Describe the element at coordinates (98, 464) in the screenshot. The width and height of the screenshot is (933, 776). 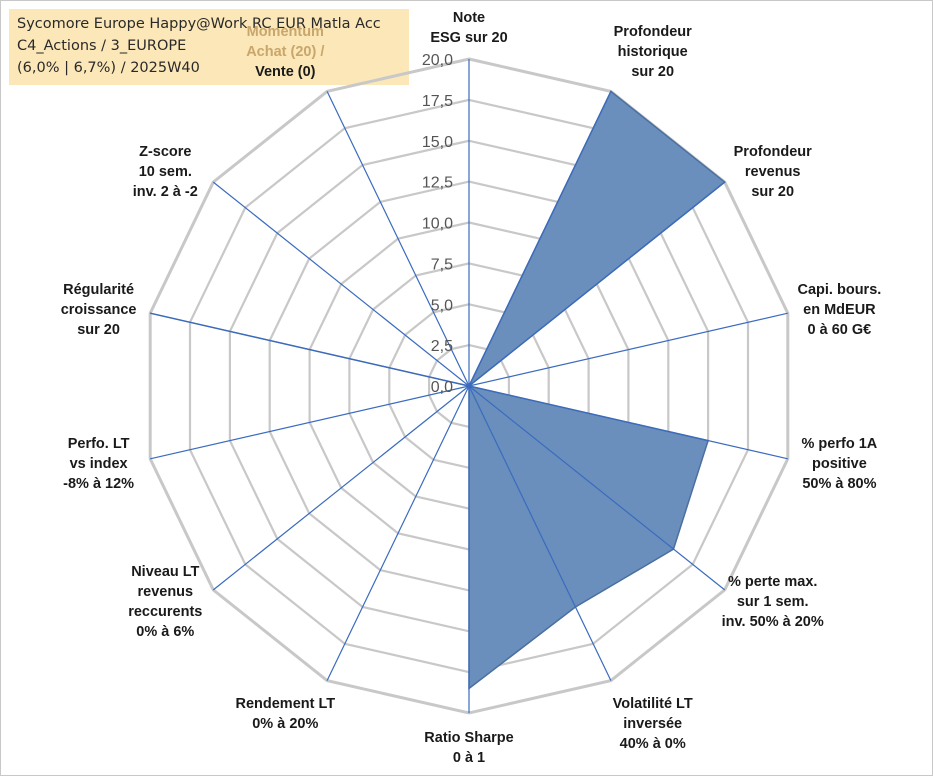
I see `axis-label: Perfo. LT vs index -8% à 12%` at that location.